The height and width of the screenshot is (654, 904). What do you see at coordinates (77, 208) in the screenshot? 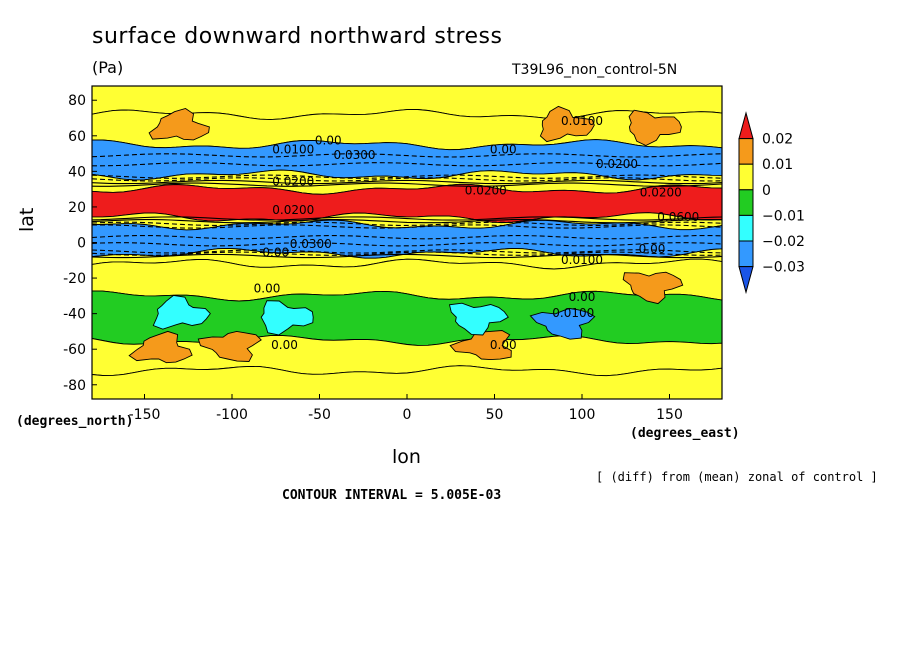
I see `y-tick-label: 20` at bounding box center [77, 208].